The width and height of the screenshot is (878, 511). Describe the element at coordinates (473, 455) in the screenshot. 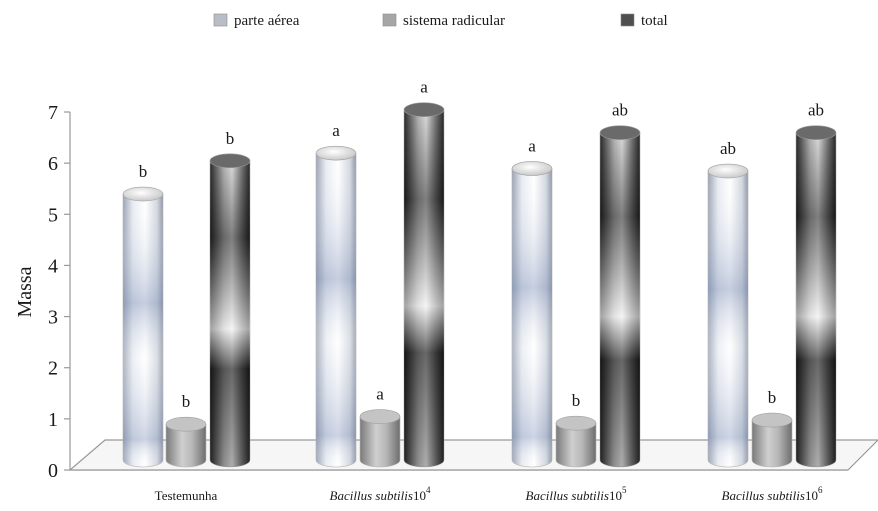

I see `floor-plane` at that location.